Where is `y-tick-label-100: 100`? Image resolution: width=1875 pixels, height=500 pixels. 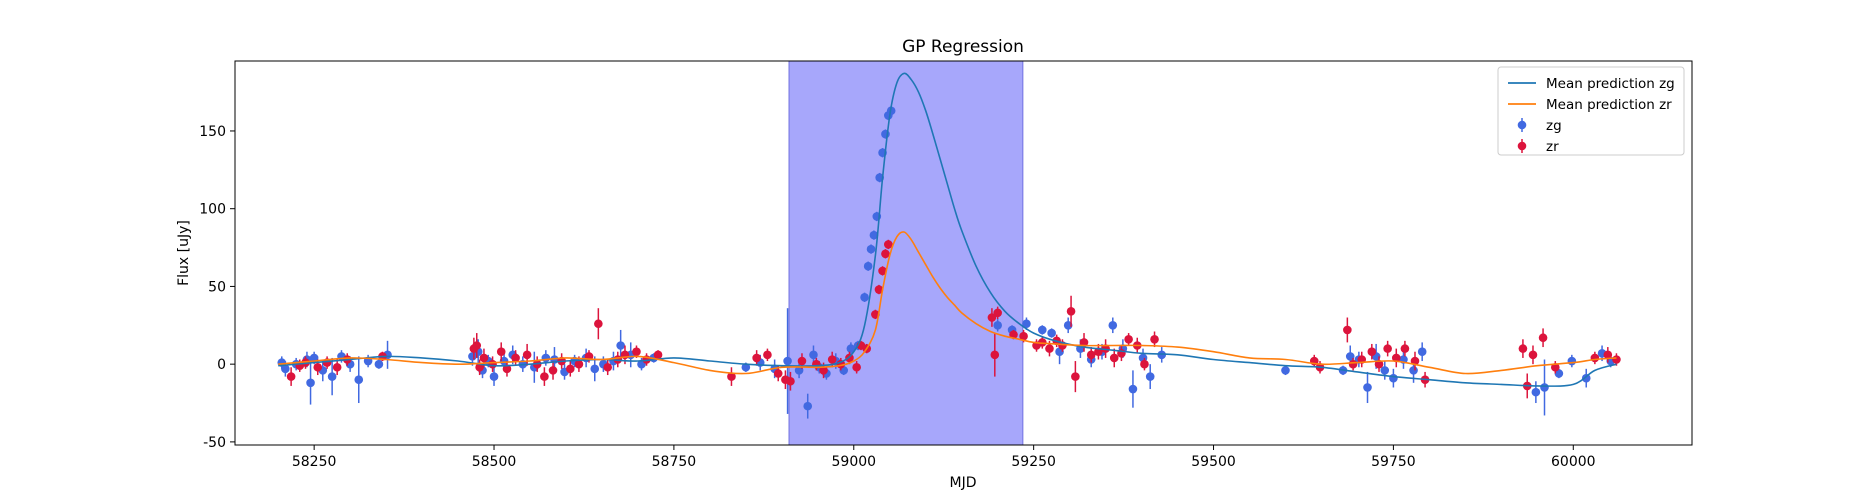 y-tick-label-100: 100 is located at coordinates (212, 210).